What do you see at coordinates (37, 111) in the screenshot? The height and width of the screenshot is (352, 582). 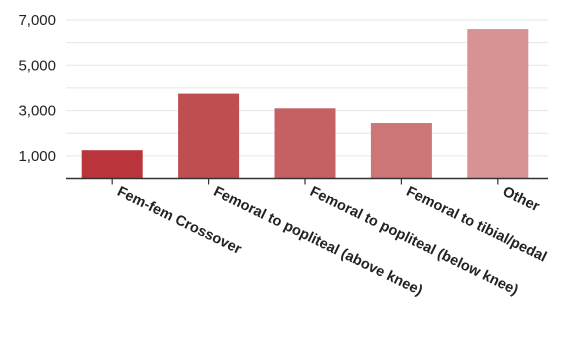 I see `y-tick-label: 3,000` at bounding box center [37, 111].